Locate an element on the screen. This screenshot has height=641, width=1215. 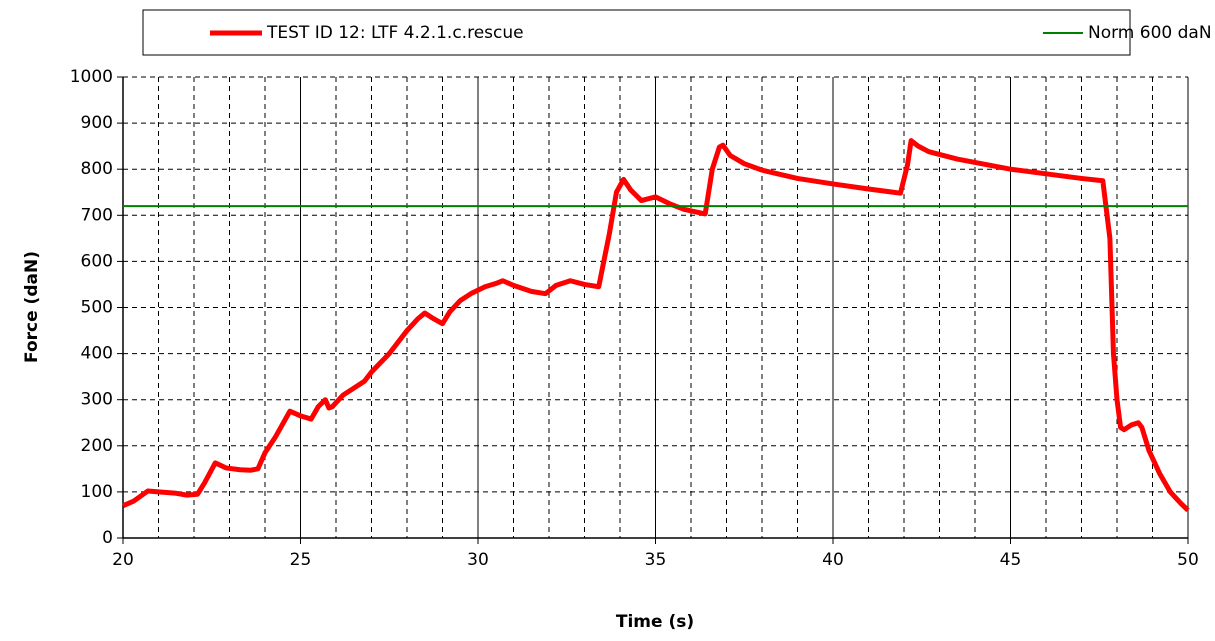
y-tick-label: 800 is located at coordinates (97, 169).